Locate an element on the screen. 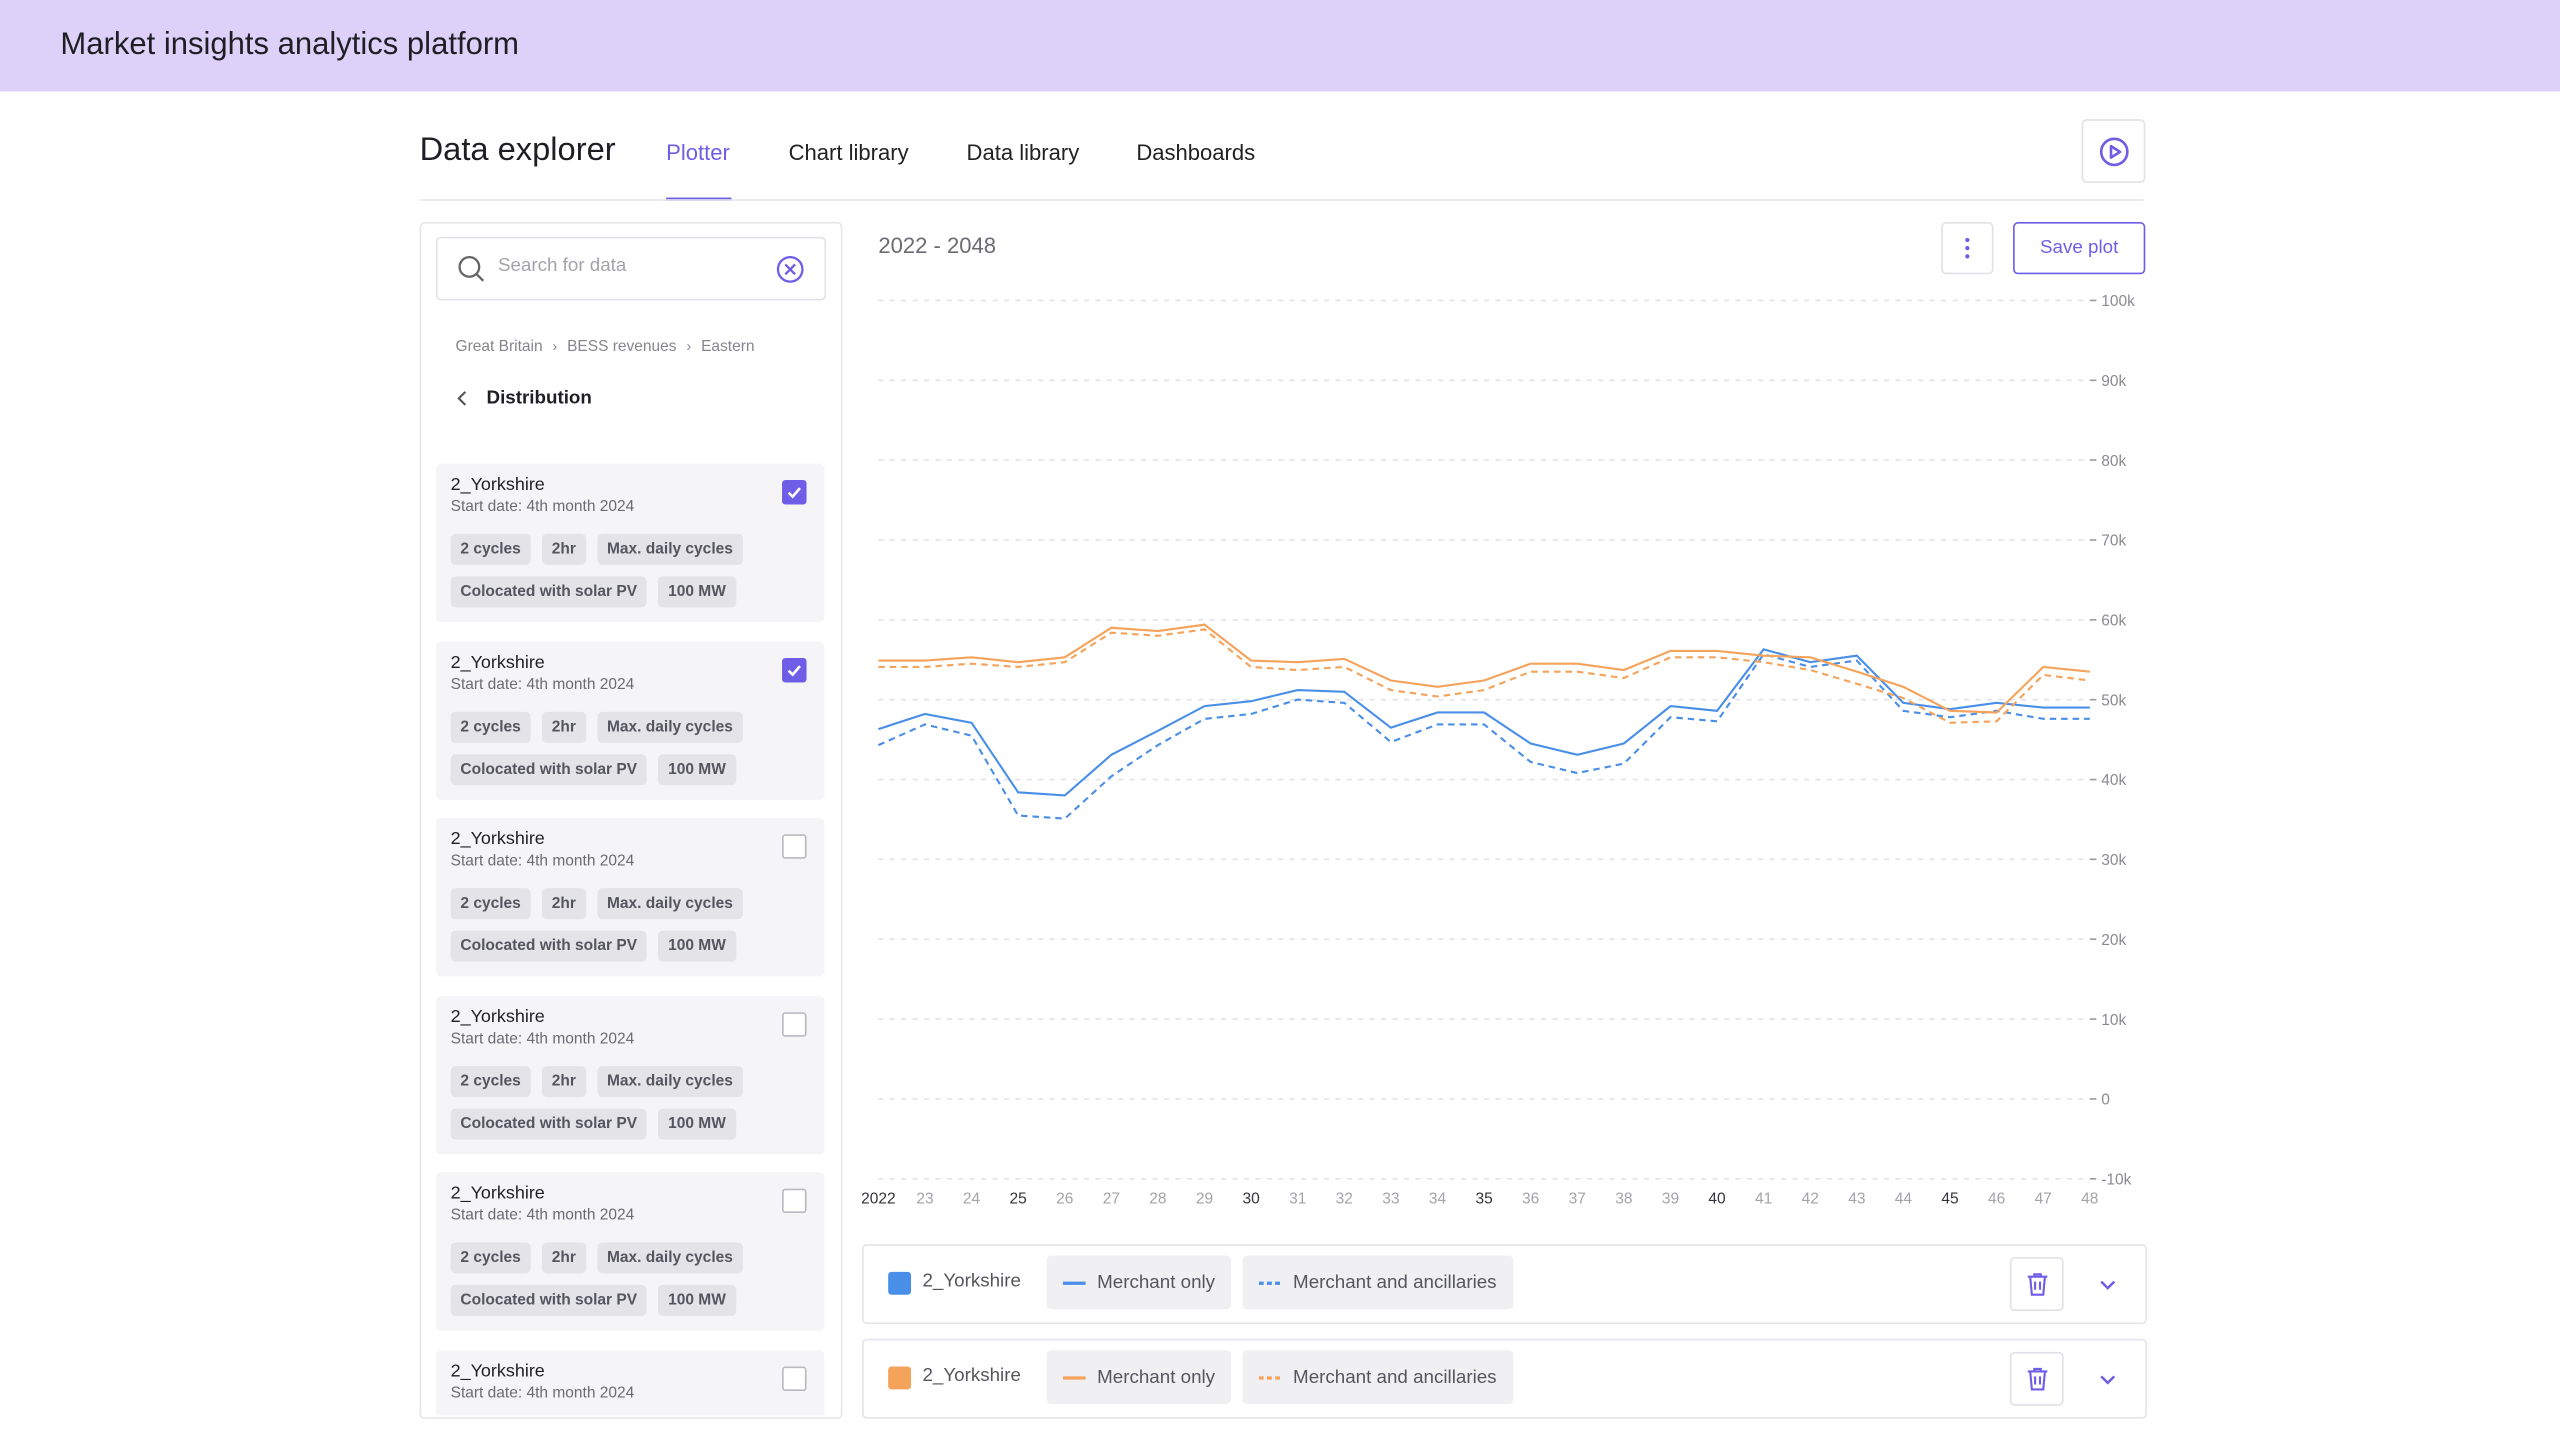 This screenshot has width=2560, height=1440. crumb: Great Britain is located at coordinates (499, 346).